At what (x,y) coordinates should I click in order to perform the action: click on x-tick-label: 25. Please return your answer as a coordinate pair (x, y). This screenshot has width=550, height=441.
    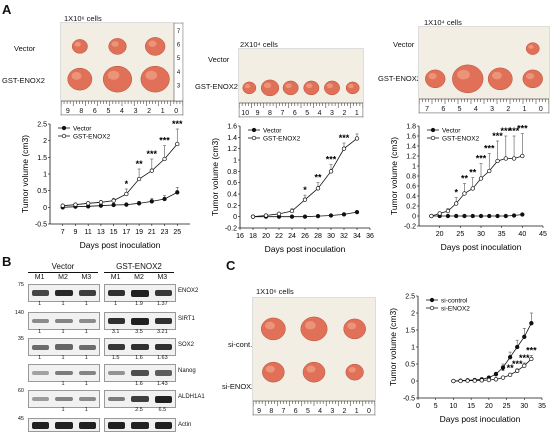
    Looking at the image, I should click on (460, 234).